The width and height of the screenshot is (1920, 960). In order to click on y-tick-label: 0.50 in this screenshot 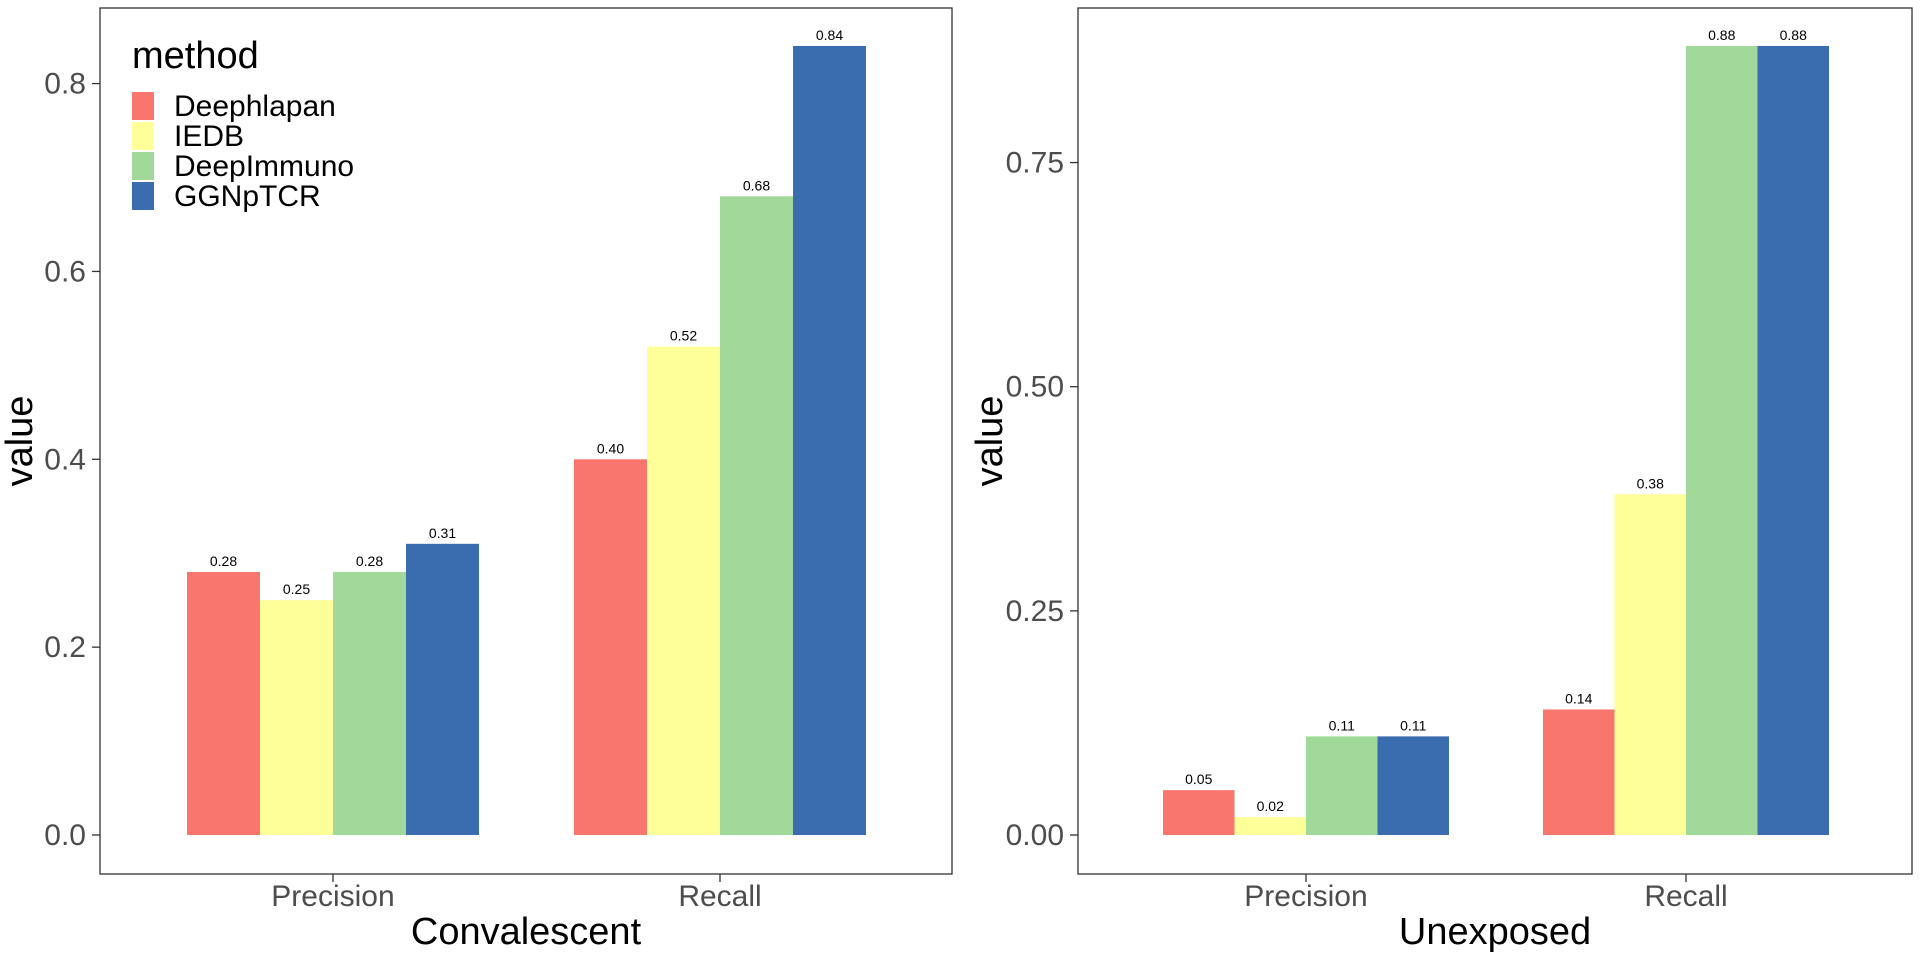, I will do `click(1035, 387)`.